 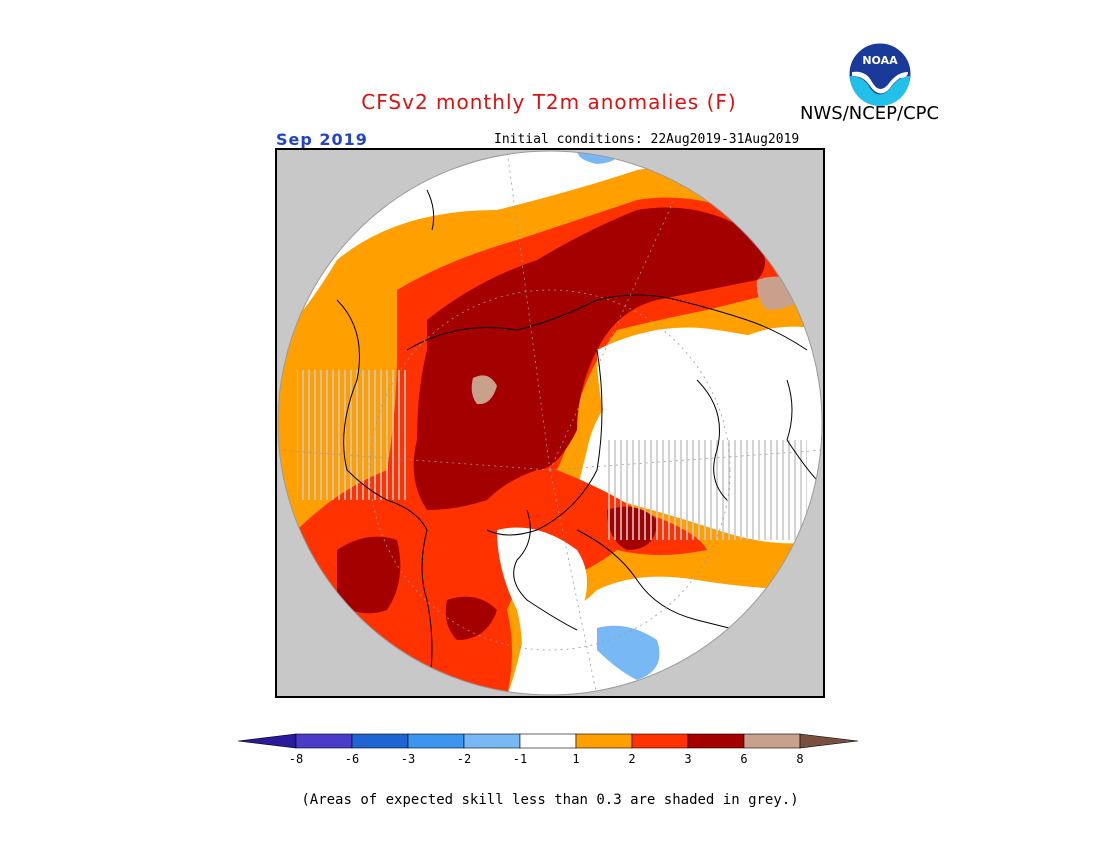 What do you see at coordinates (542, 611) in the screenshot?
I see `near-normal-south` at bounding box center [542, 611].